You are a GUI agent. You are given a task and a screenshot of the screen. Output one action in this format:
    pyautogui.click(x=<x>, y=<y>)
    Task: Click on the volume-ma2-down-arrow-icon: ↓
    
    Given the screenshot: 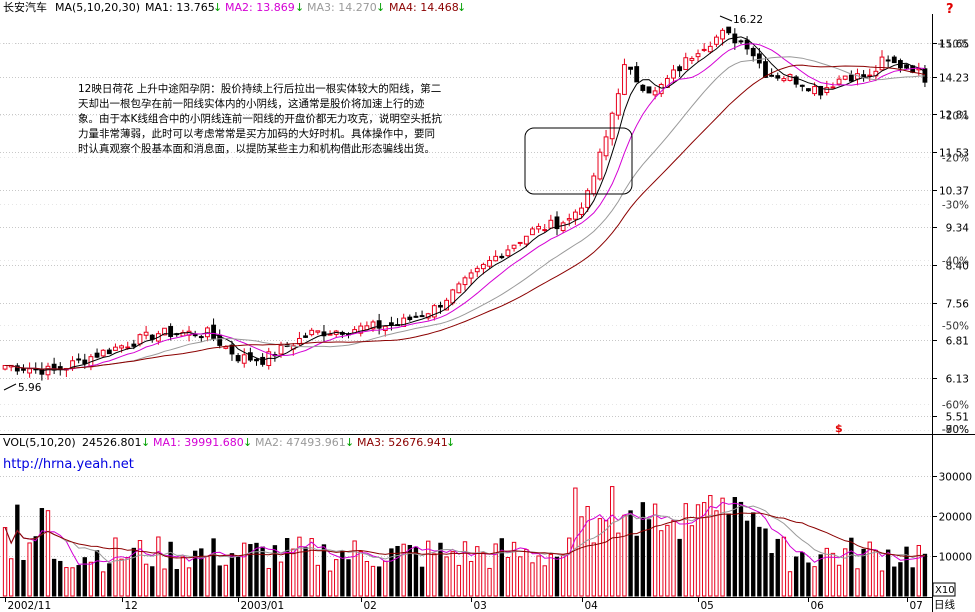 What is the action you would take?
    pyautogui.click(x=349, y=442)
    